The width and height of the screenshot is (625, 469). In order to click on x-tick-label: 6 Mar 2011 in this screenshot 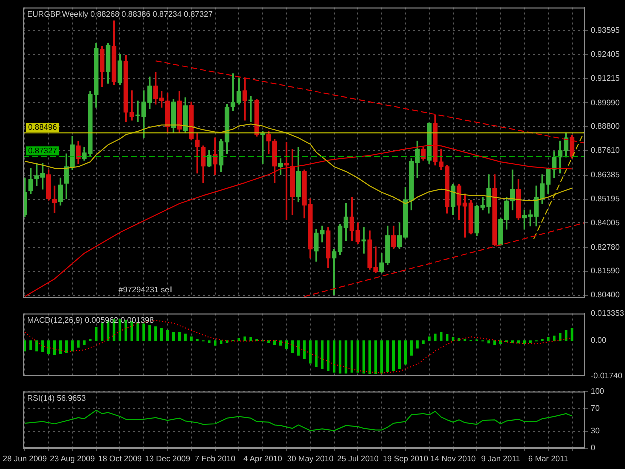, I will do `click(548, 459)`.